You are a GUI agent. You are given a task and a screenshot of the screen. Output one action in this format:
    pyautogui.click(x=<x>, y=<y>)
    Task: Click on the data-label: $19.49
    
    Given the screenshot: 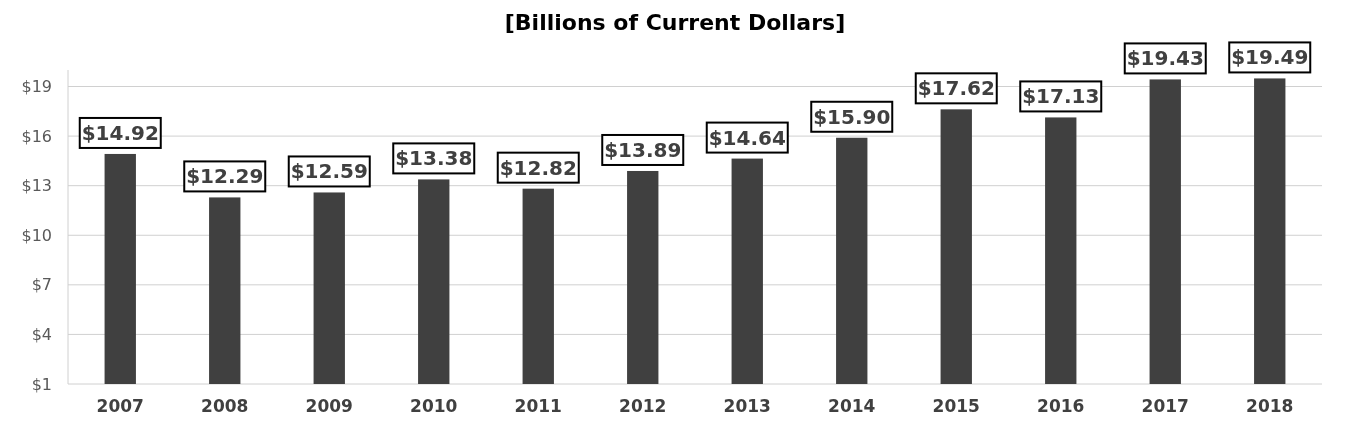 What is the action you would take?
    pyautogui.click(x=1270, y=57)
    